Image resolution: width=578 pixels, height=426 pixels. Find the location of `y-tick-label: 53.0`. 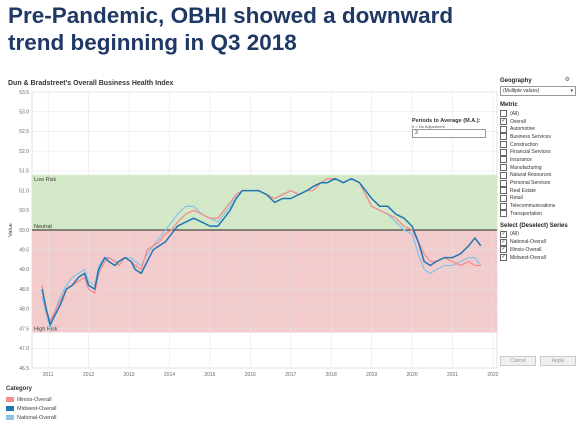

y-tick-label: 53.0 is located at coordinates (24, 113).